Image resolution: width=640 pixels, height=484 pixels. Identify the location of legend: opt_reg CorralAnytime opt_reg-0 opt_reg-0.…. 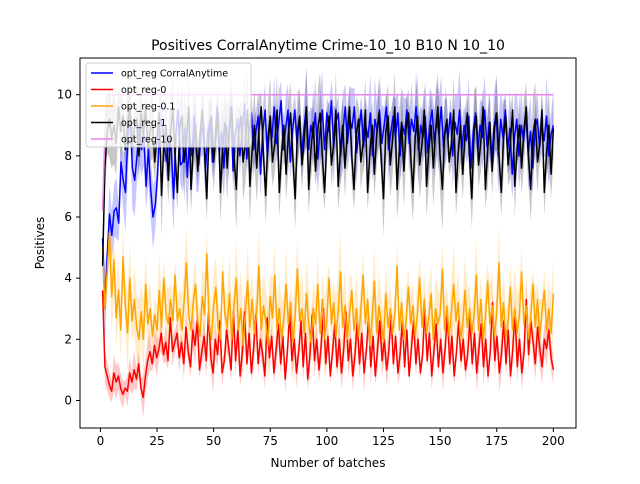
(168, 105).